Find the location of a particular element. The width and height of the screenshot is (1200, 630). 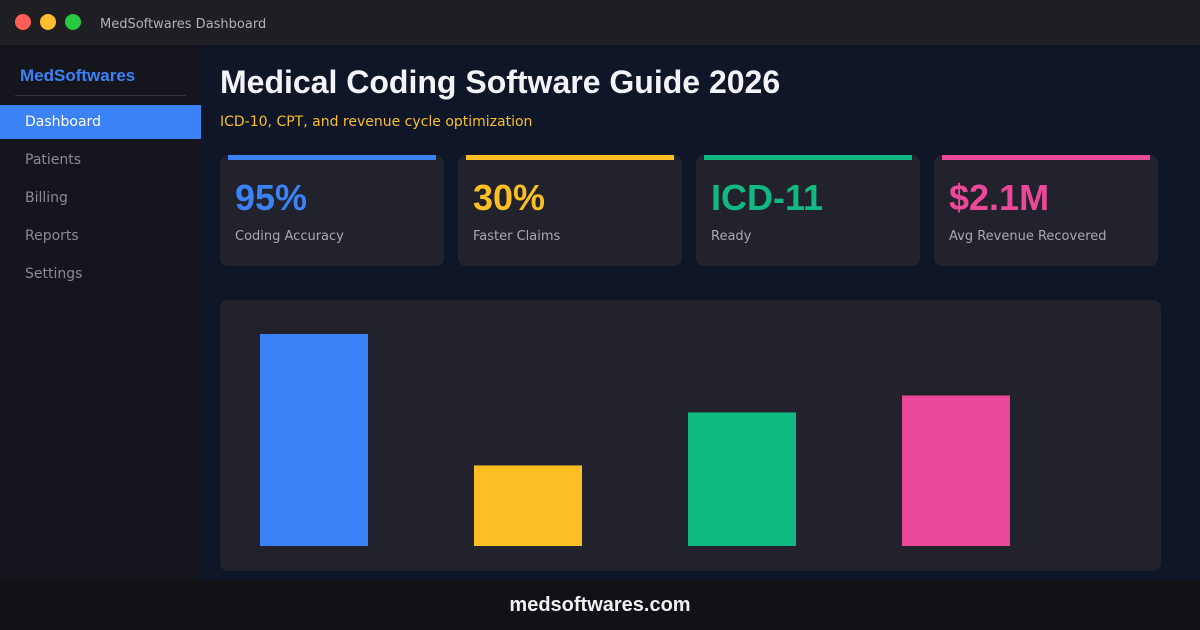

brand-logo: MedSoftwares is located at coordinates (78, 75).